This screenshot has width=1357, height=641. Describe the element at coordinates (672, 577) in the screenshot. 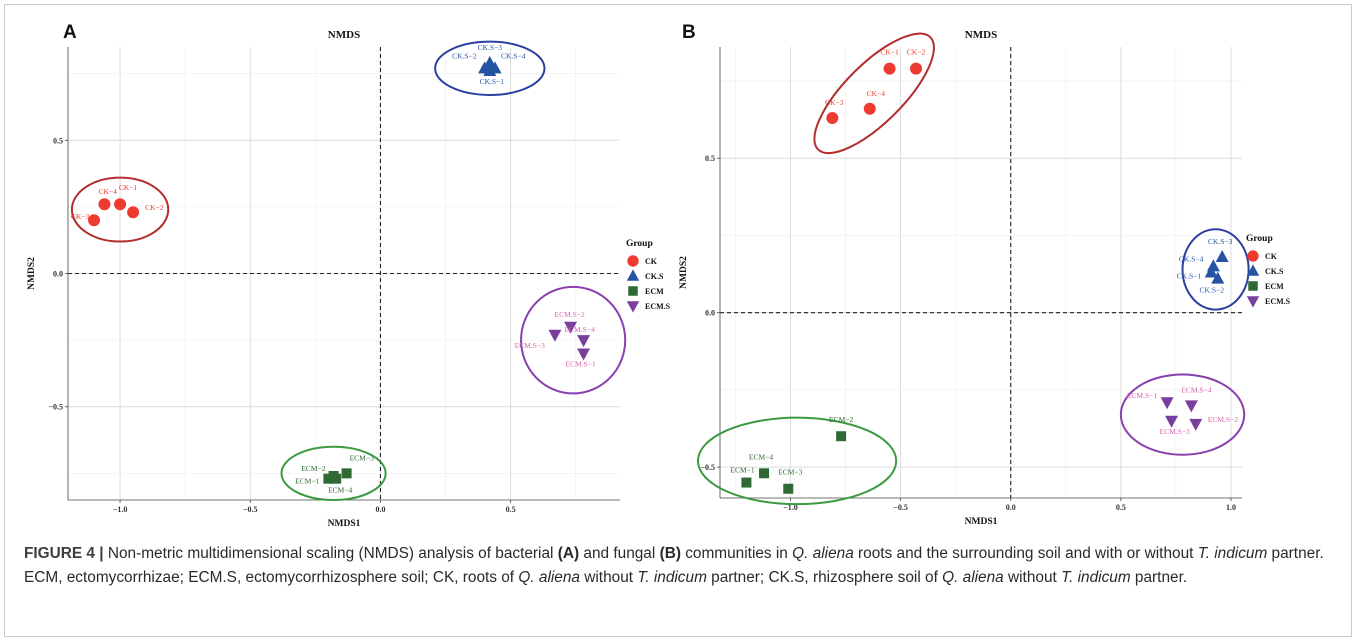

I see `caption-text: T. indicum` at that location.